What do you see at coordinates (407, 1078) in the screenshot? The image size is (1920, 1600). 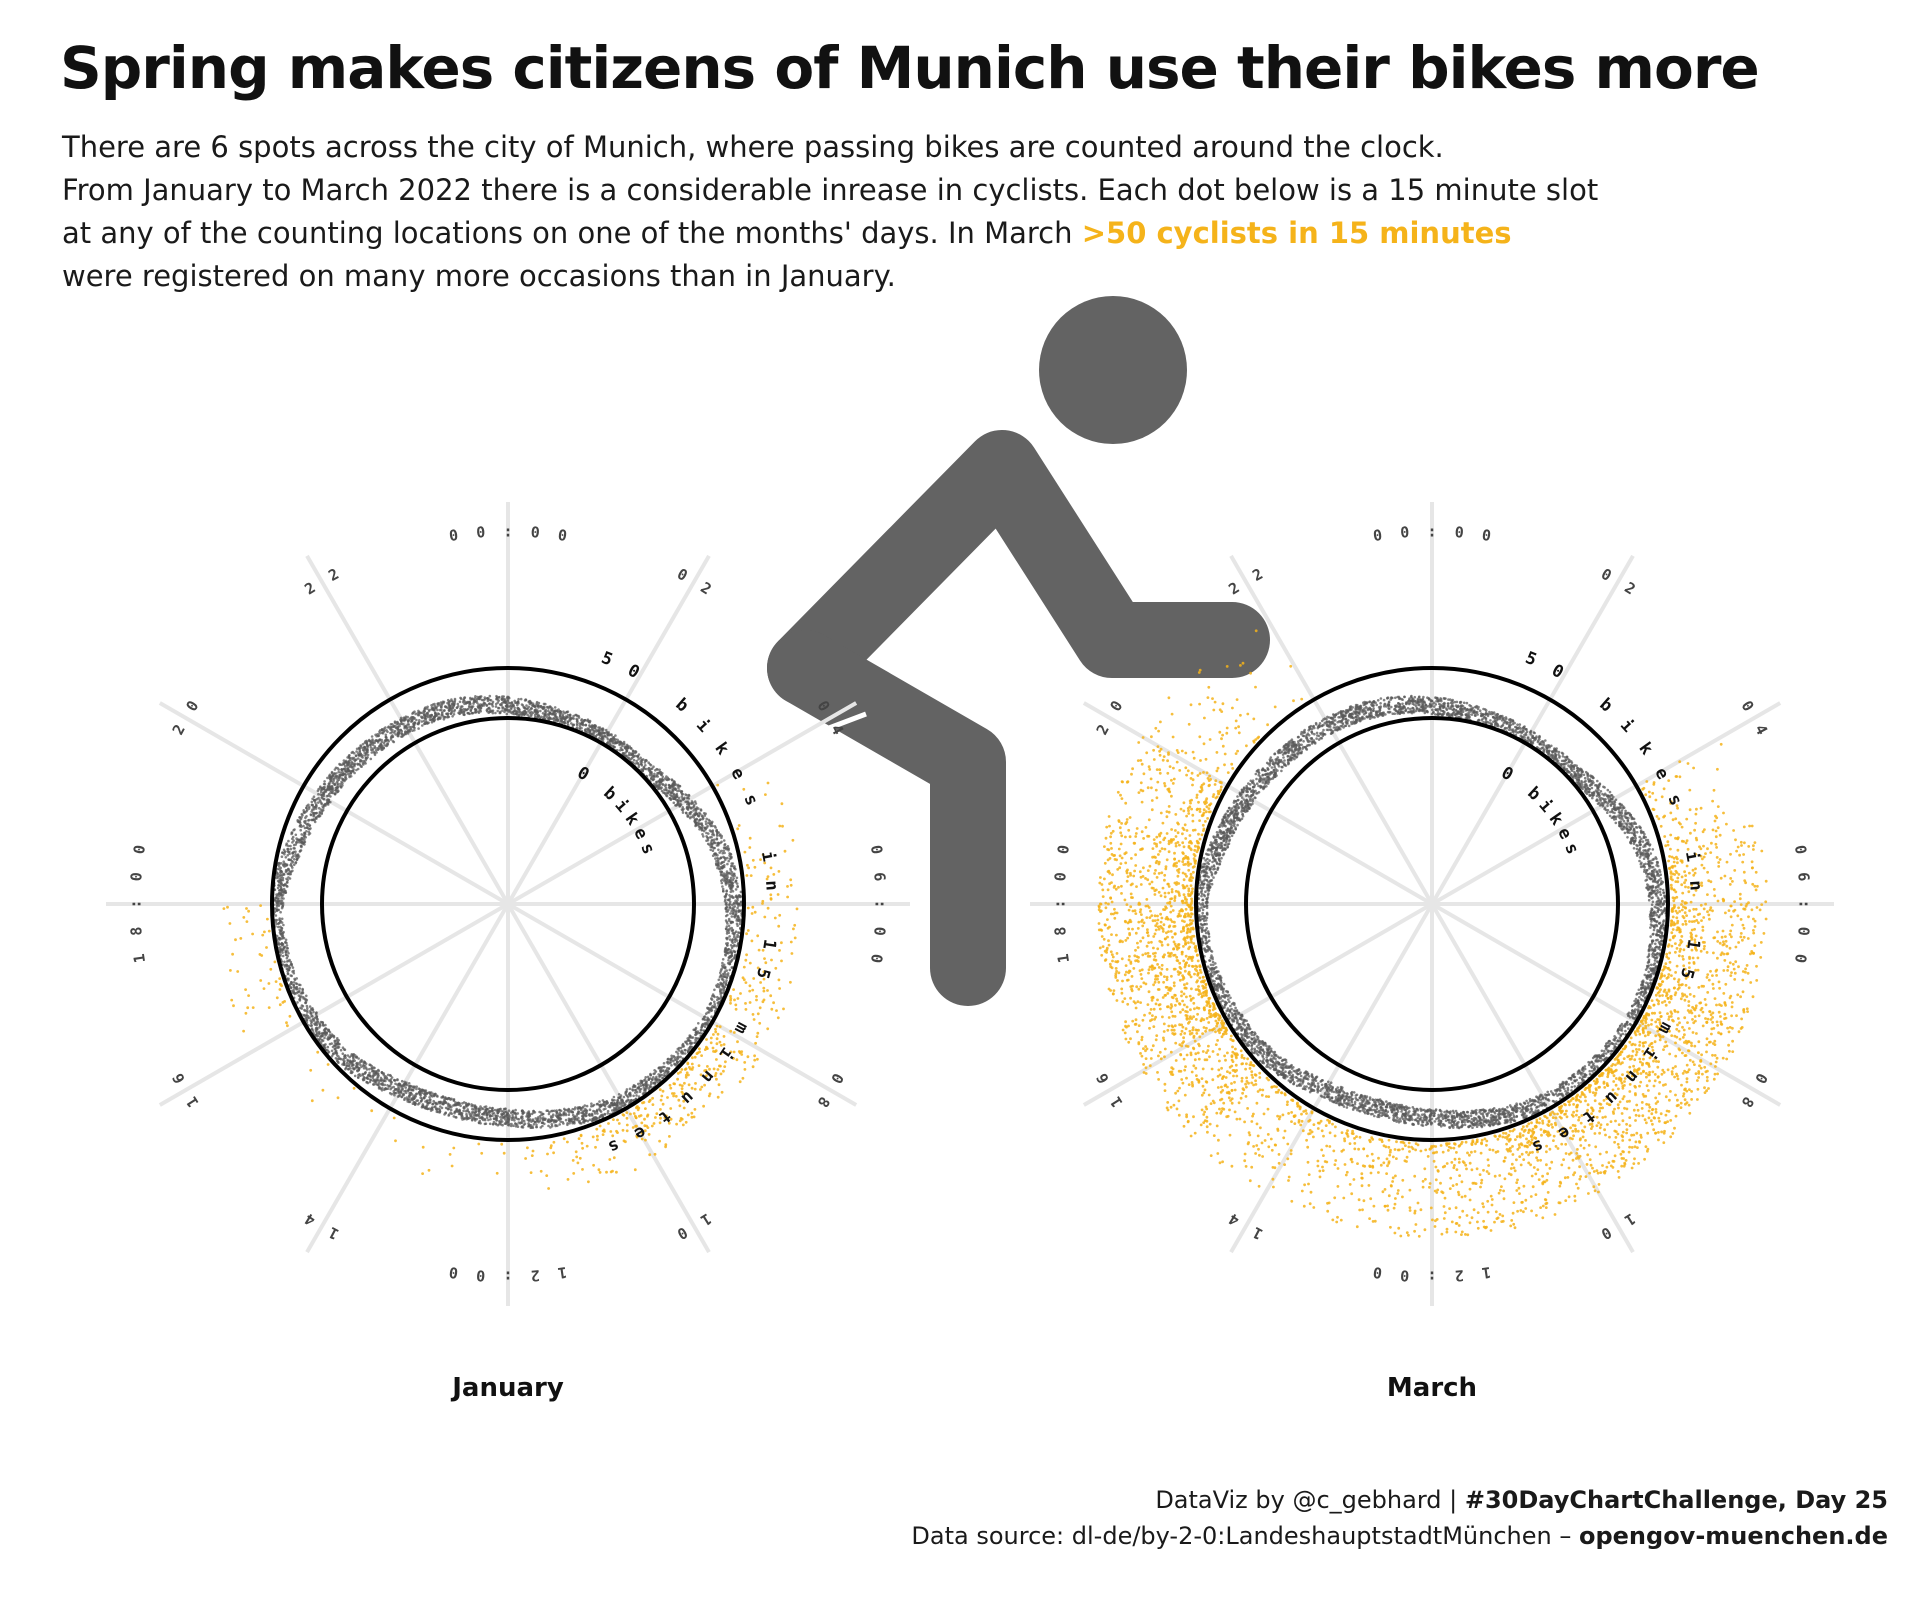 I see `grid-spoke` at bounding box center [407, 1078].